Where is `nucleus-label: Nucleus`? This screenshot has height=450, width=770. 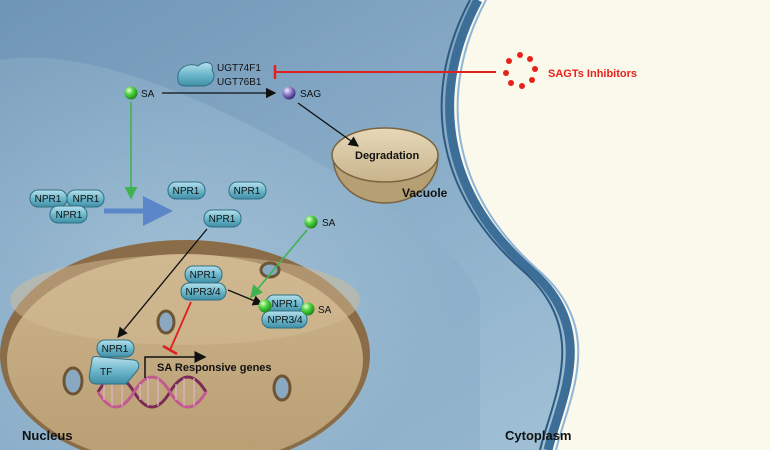
nucleus-label: Nucleus is located at coordinates (47, 435).